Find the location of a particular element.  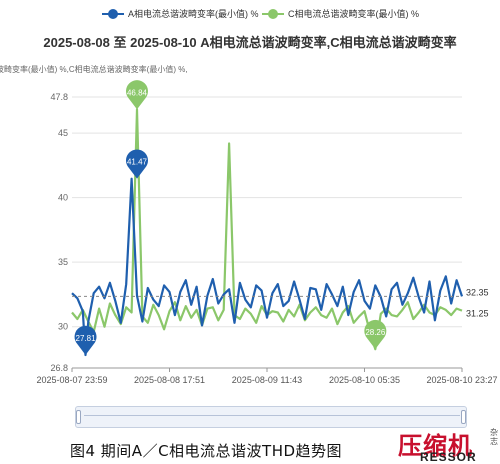

max-pin-c: 46.84 is located at coordinates (137, 95).